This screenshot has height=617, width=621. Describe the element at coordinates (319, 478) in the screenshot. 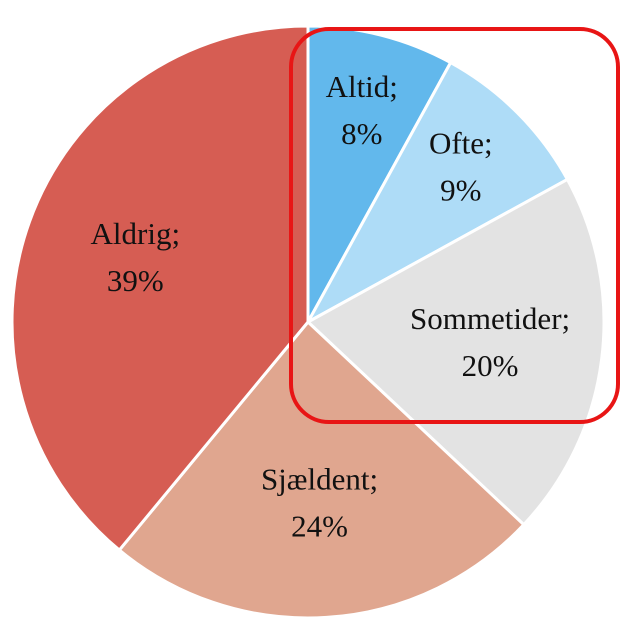

I see `slice-category: Sjældent;` at that location.